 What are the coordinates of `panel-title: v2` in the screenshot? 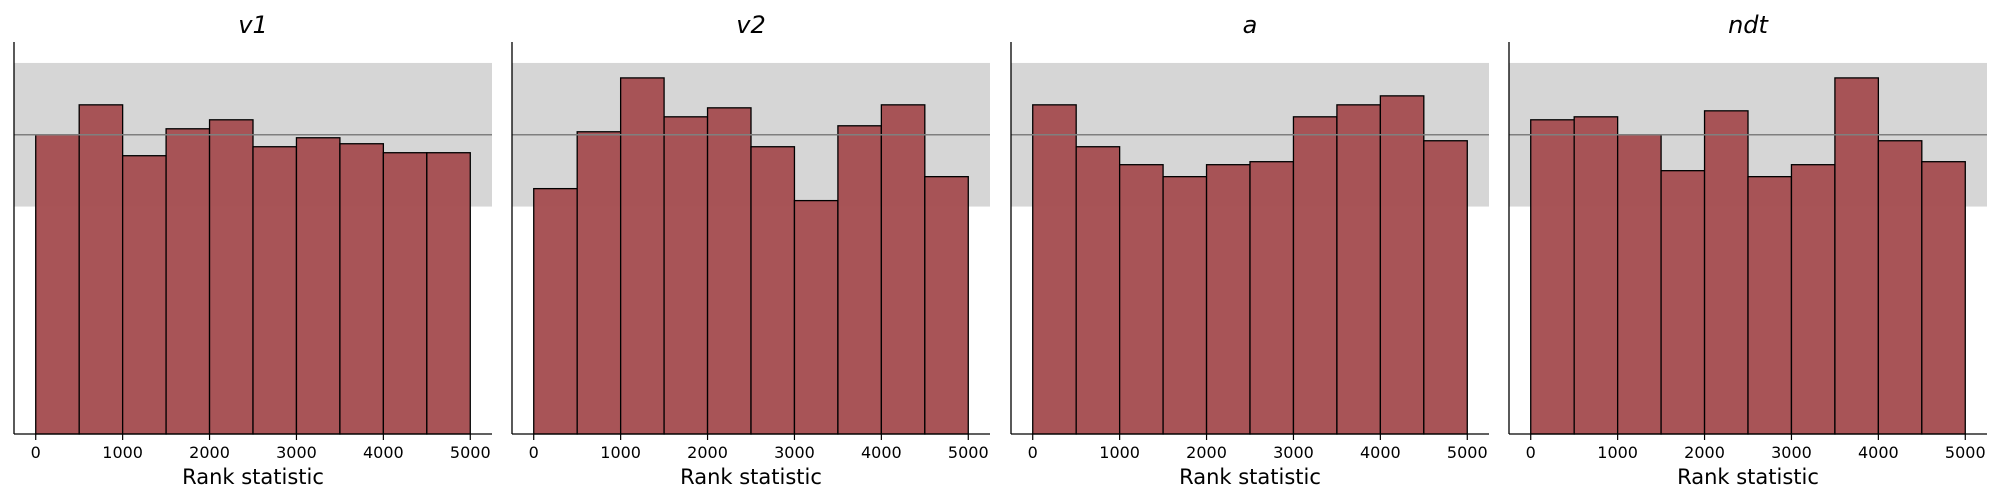 It's located at (750, 25).